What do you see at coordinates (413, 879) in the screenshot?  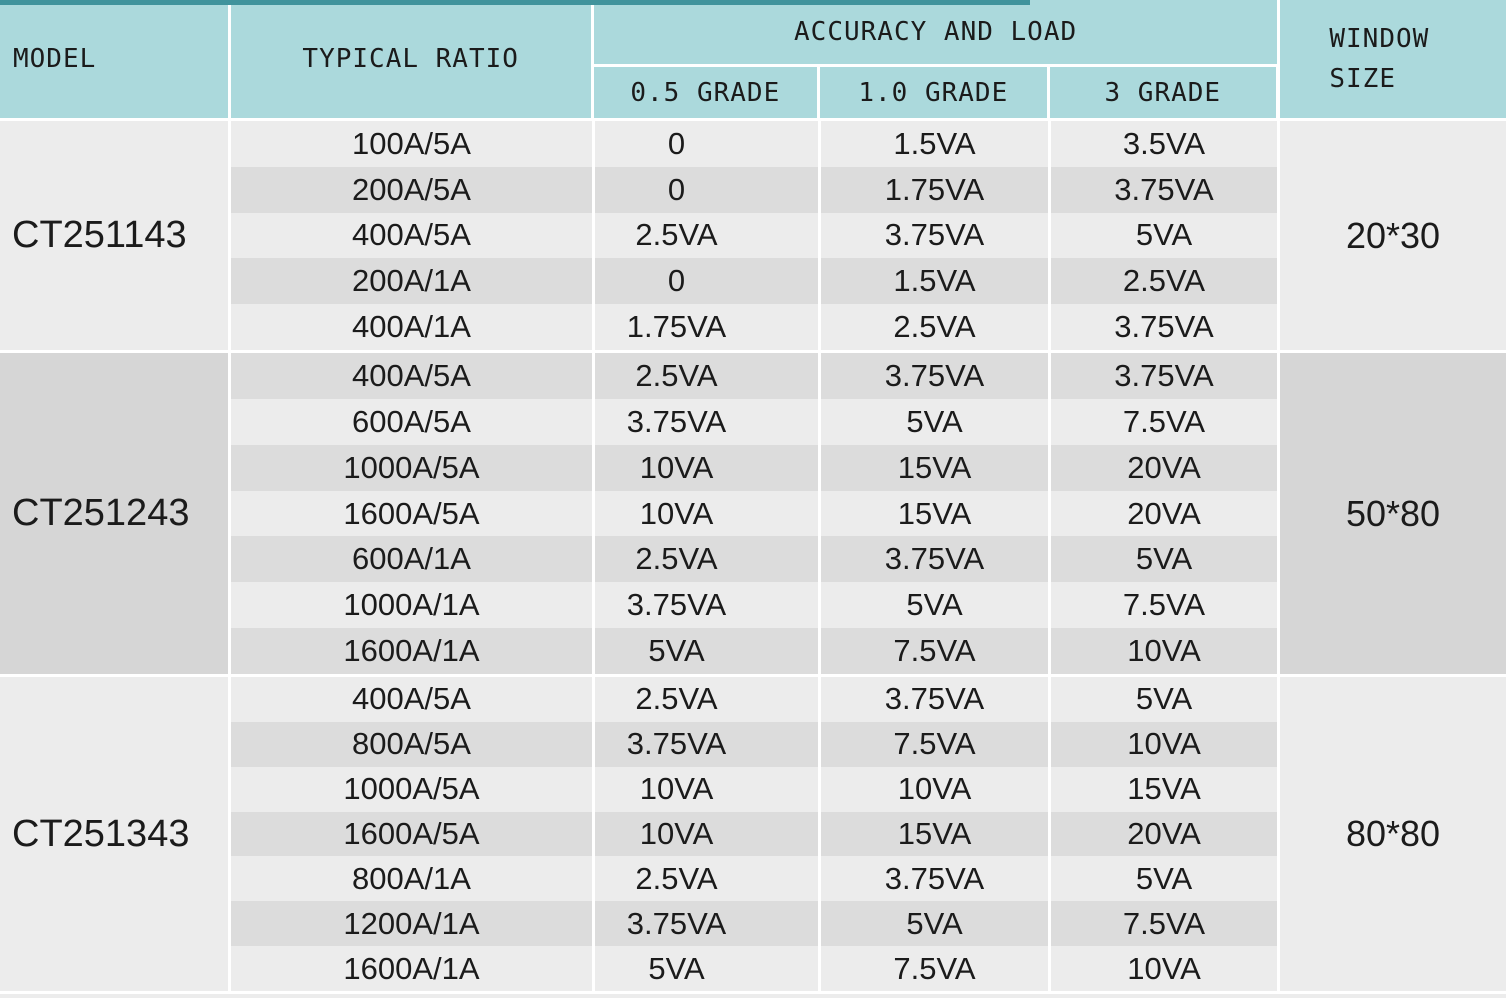 I see `ratio-cell: 800A/1A` at bounding box center [413, 879].